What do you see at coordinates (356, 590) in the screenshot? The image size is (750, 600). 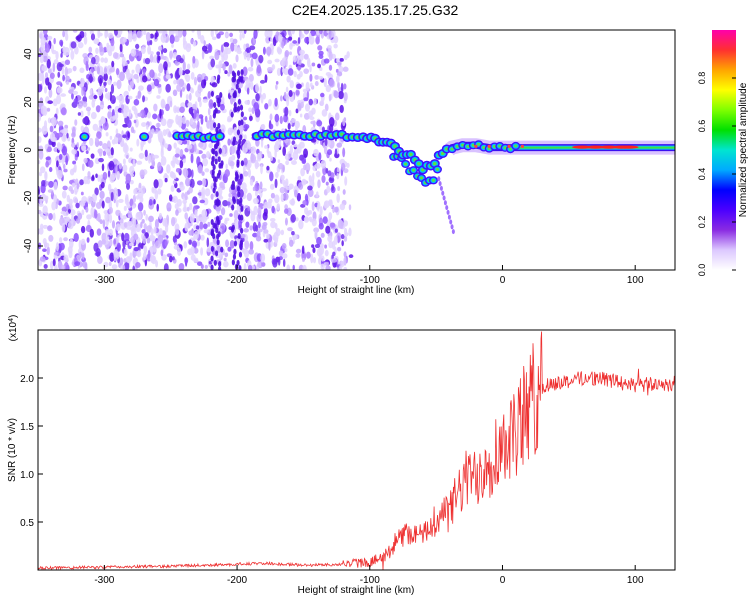 I see `snr-x-label: Height of straight line (km)` at bounding box center [356, 590].